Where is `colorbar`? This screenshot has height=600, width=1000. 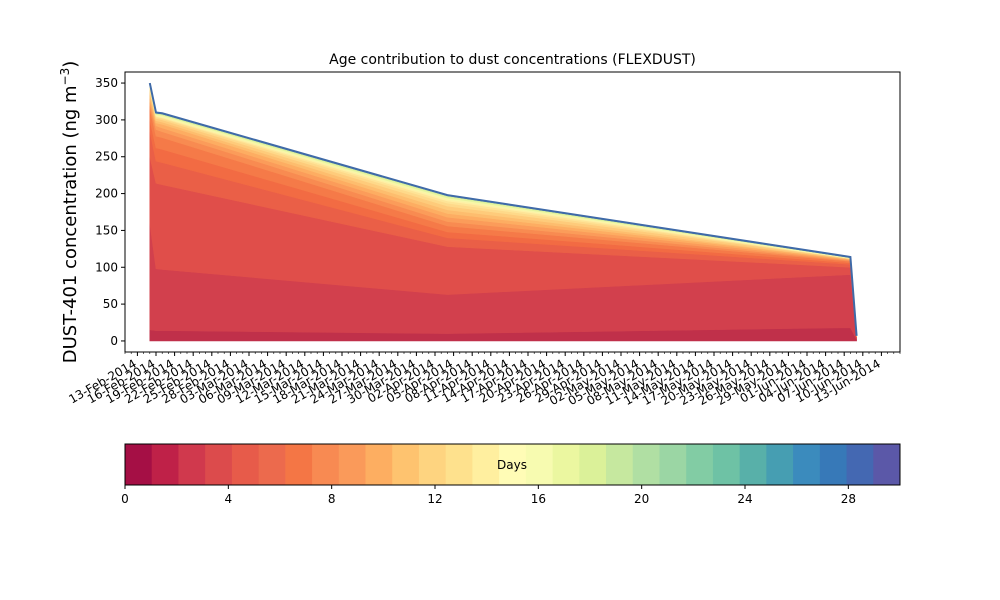
colorbar is located at coordinates (512, 464).